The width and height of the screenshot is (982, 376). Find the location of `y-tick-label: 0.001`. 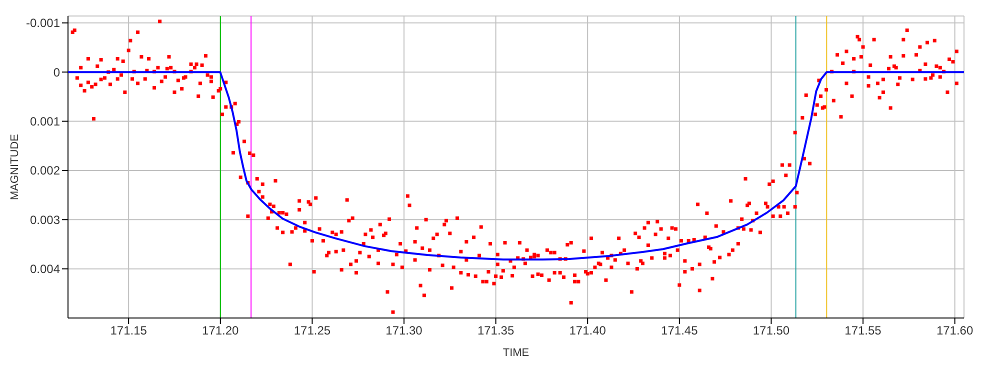

y-tick-label: 0.001 is located at coordinates (45, 121).